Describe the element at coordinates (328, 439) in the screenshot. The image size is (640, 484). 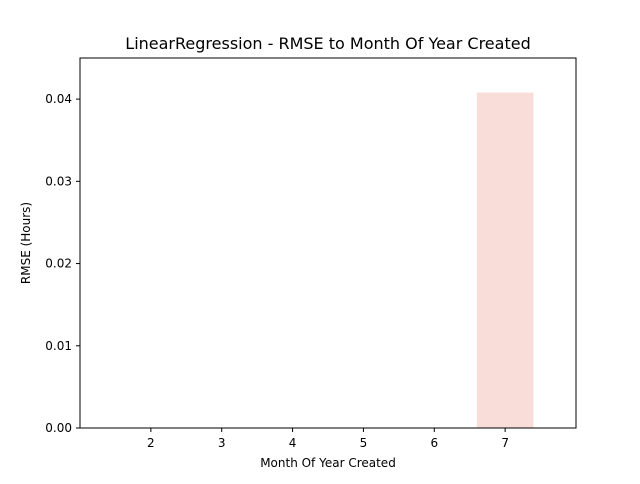
I see `x-axis-ticks: 2 3 4 5 6 7` at that location.